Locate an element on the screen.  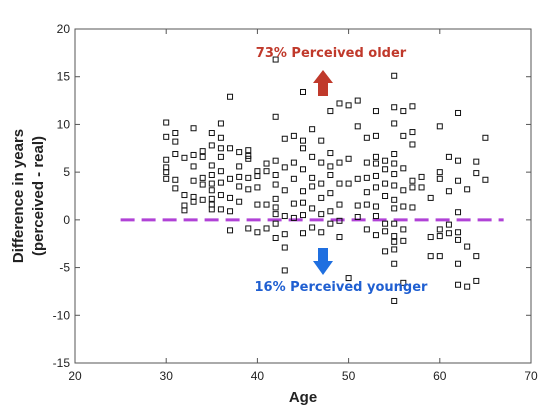
x-axis-label: Age is located at coordinates (303, 397).